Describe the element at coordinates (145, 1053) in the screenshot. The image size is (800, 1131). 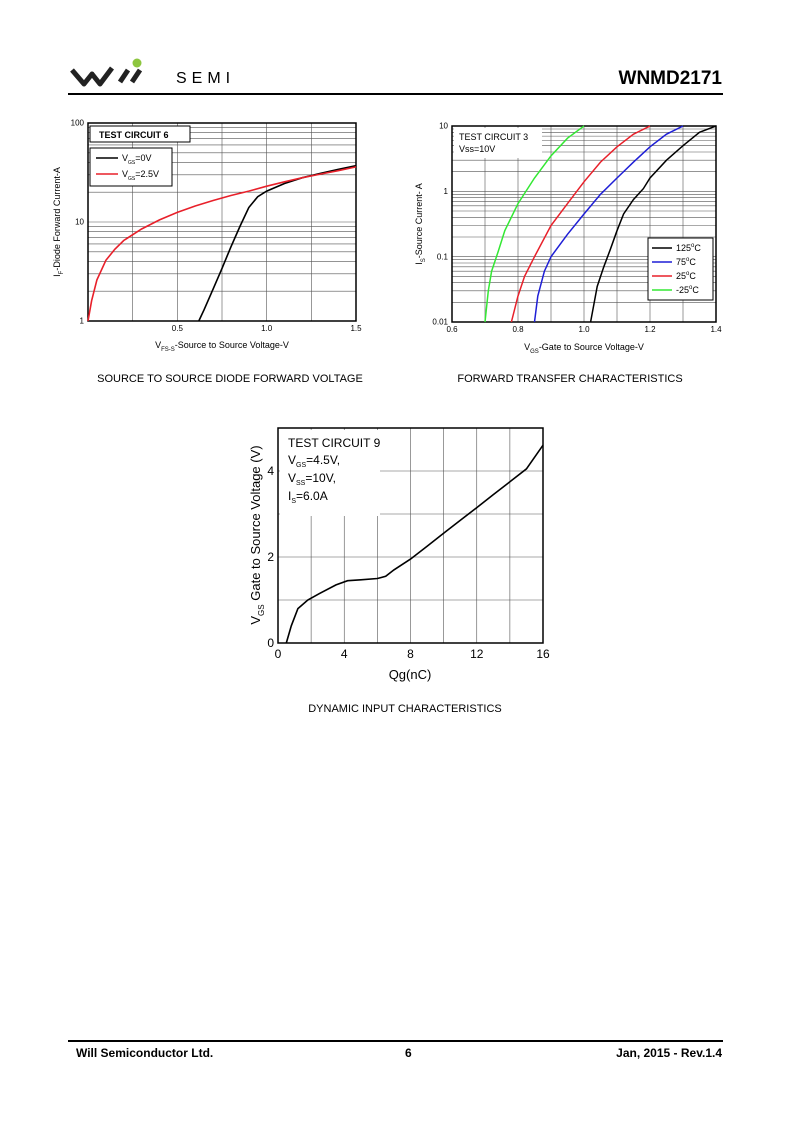
I see `footer-company: Will Semiconductor Ltd.` at that location.